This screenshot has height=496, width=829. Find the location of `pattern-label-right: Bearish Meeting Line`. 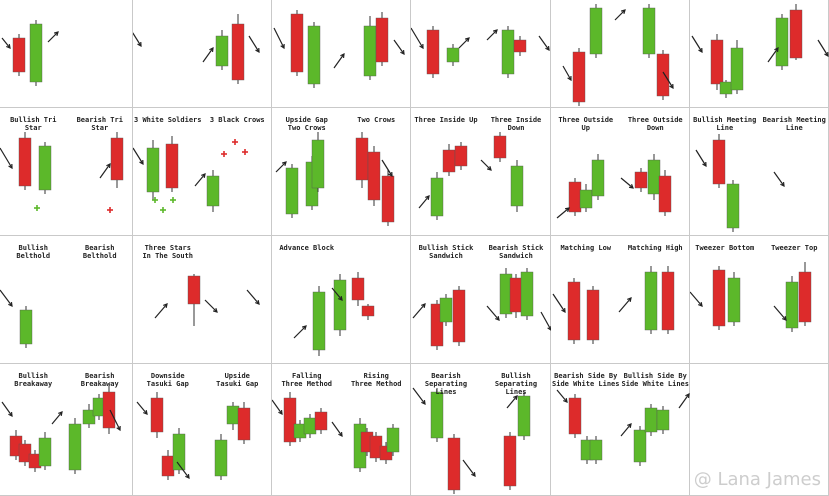

pattern-label-right: Bearish Meeting Line is located at coordinates (794, 124).